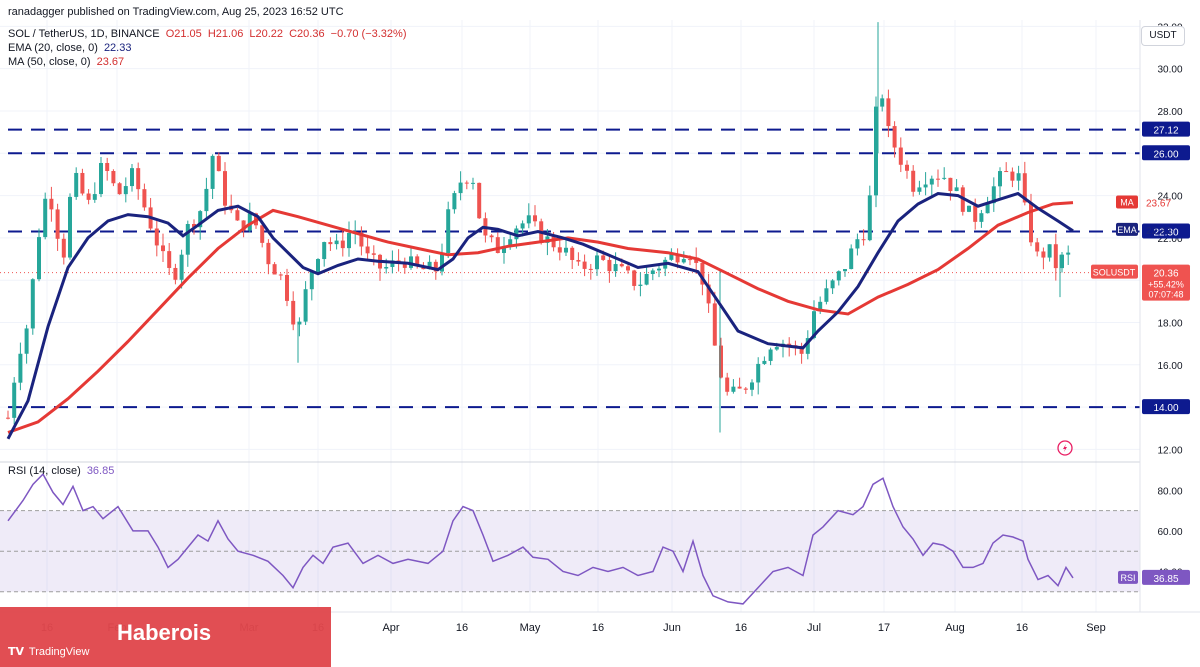  Describe the element at coordinates (1169, 366) in the screenshot. I see `price-tick-label: 16.00` at that location.